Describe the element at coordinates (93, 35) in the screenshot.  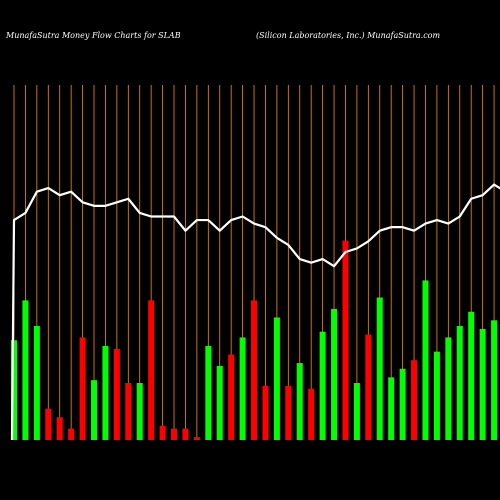
I see `chart-title: MunafaSutra Money Flow Charts for SLAB` at that location.